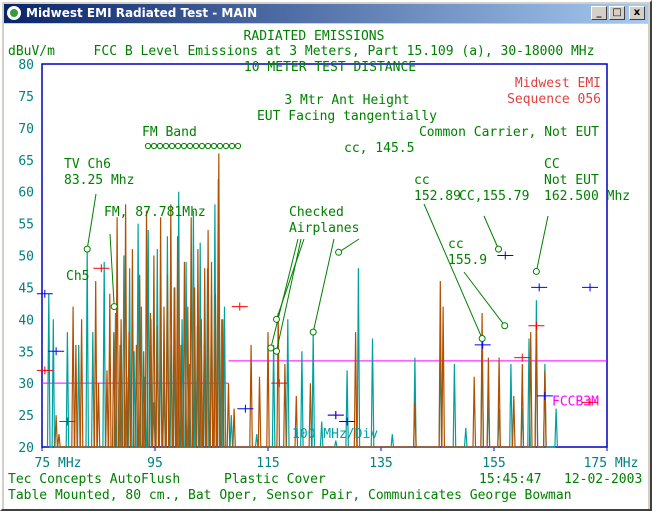 The width and height of the screenshot is (652, 511). I want to click on y-tick-label: 65, so click(26, 161).